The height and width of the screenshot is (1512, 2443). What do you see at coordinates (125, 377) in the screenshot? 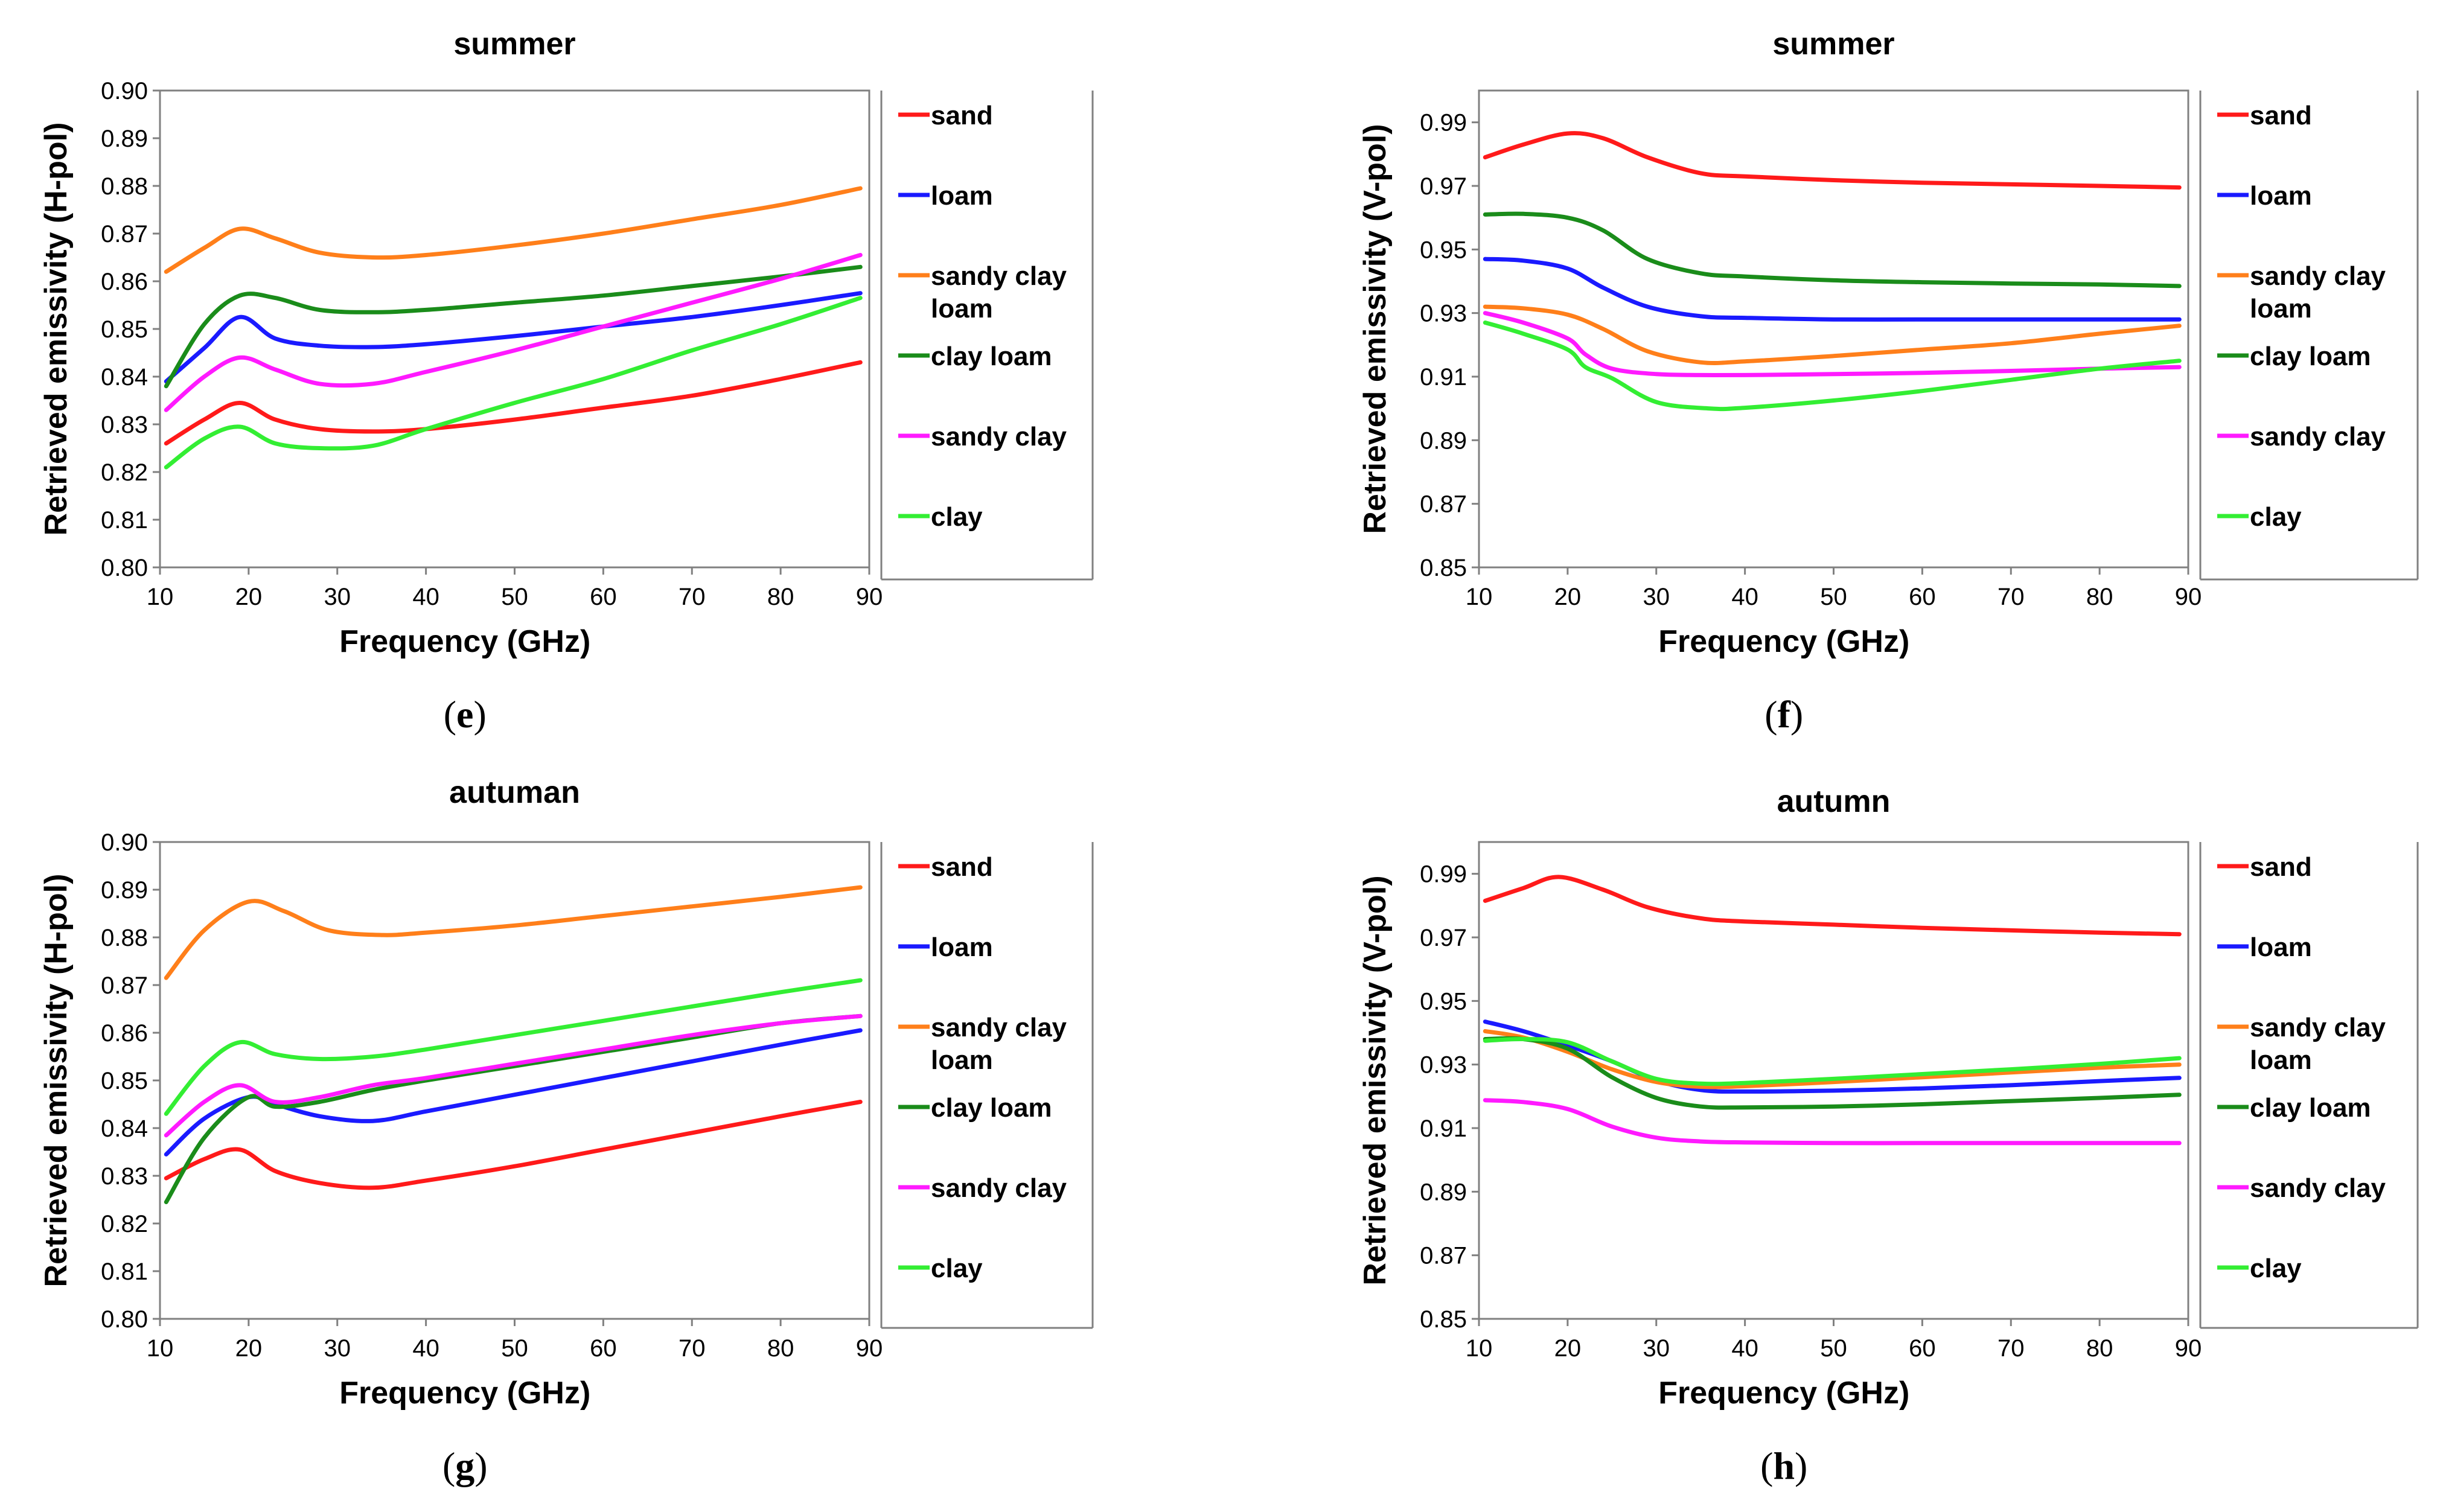
I see `y-tick-label: 0.84` at bounding box center [125, 377].